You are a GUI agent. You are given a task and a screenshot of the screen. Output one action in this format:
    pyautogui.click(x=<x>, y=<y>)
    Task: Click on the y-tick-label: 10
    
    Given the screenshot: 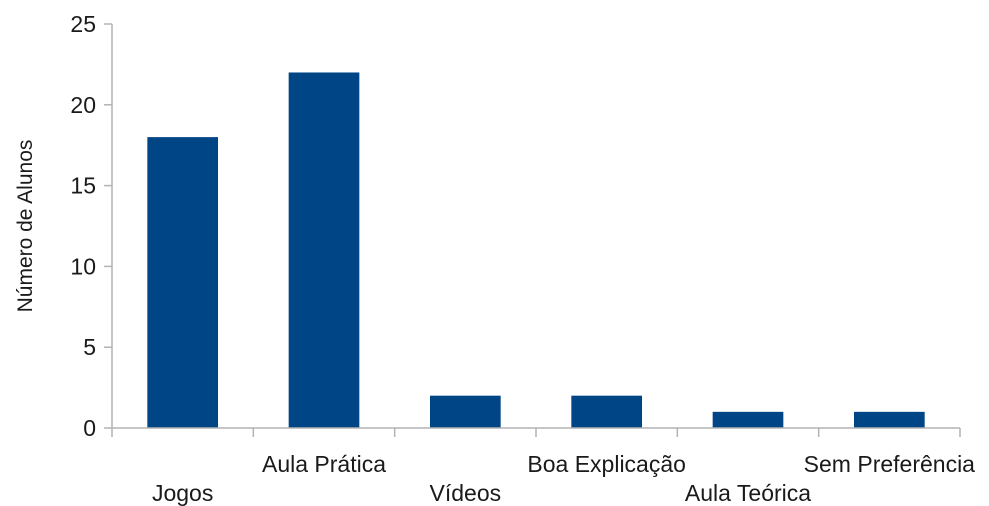 What is the action you would take?
    pyautogui.click(x=83, y=266)
    